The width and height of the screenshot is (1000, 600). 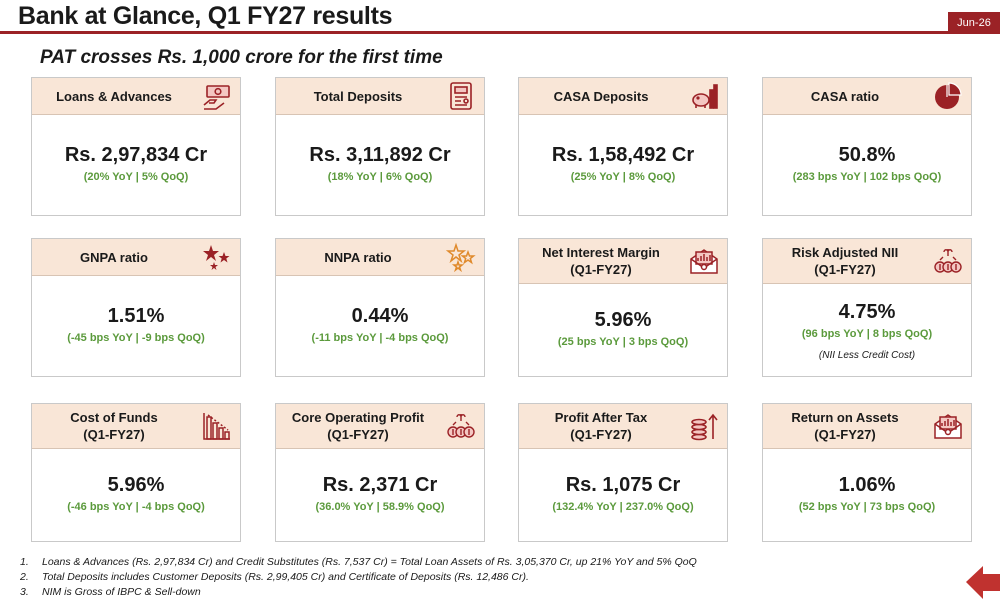 What do you see at coordinates (601, 426) in the screenshot?
I see `kpi-card-label: Profit After Tax (Q1-FY27)` at bounding box center [601, 426].